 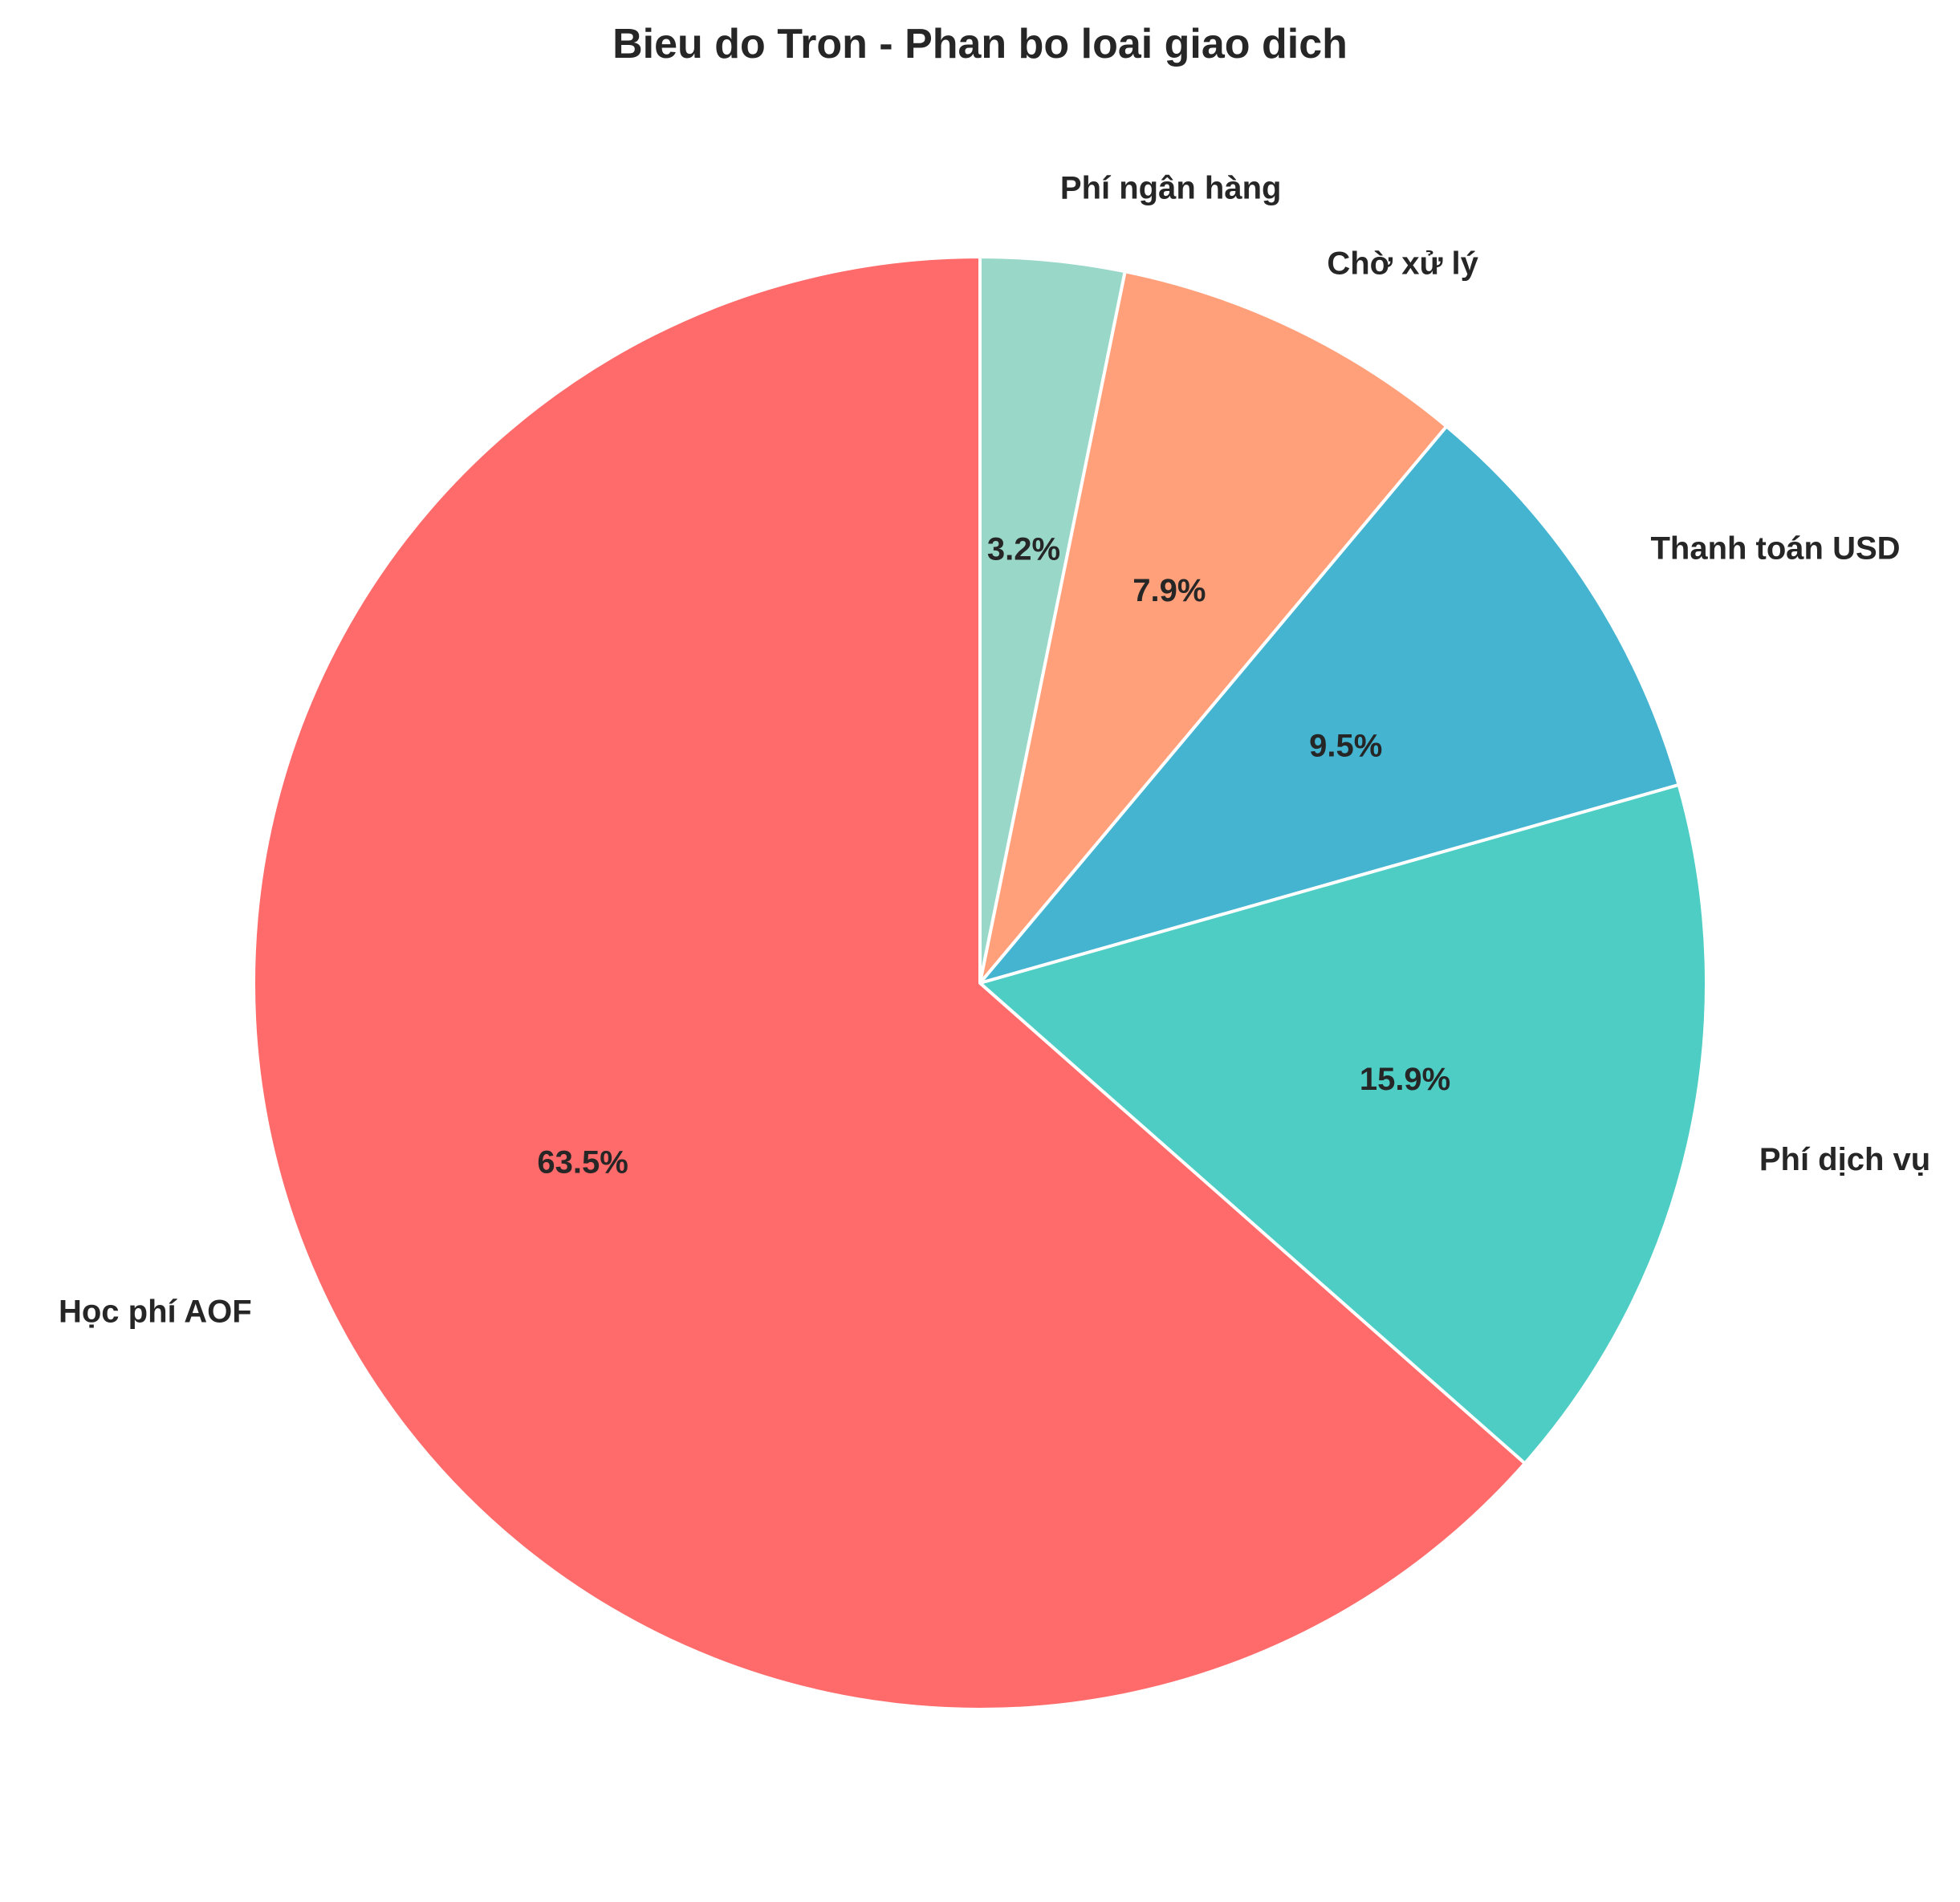 I want to click on chart-title: Bieu do Tron - Phan bo loai giao dich, so click(x=980, y=44).